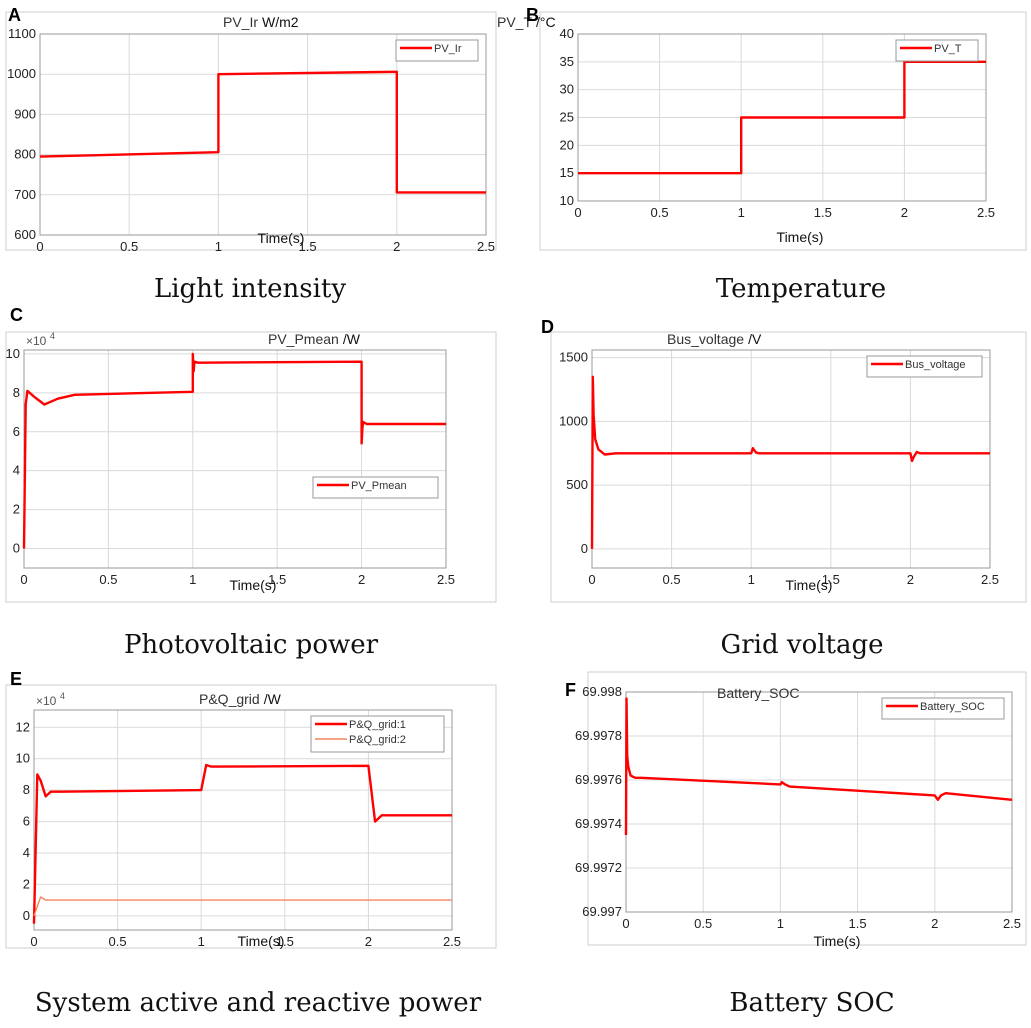 The image size is (1031, 1028). Describe the element at coordinates (448, 49) in the screenshot. I see `legend-label: PV_Ir` at that location.